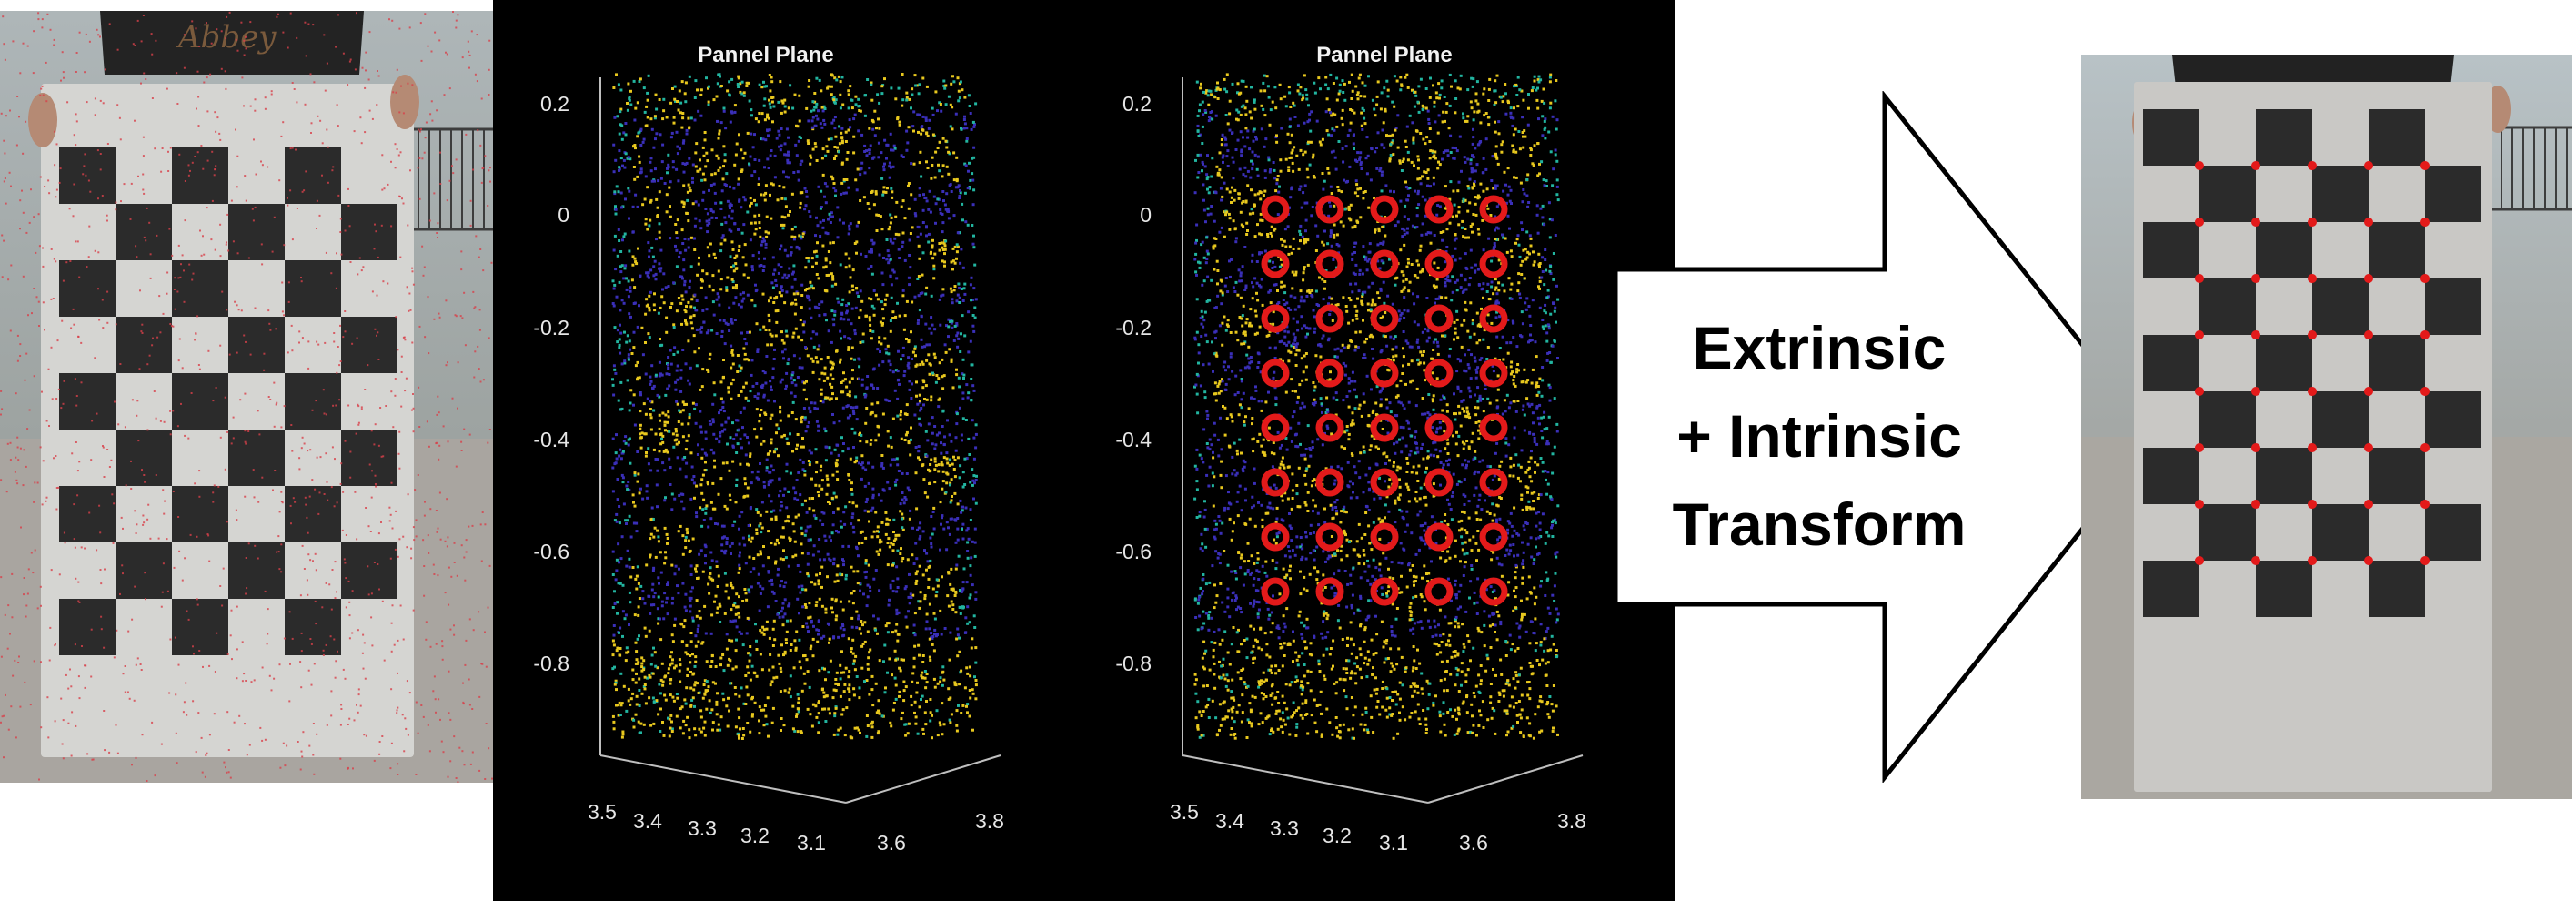 The image size is (2576, 901). I want to click on sign-text: Abbey, so click(226, 37).